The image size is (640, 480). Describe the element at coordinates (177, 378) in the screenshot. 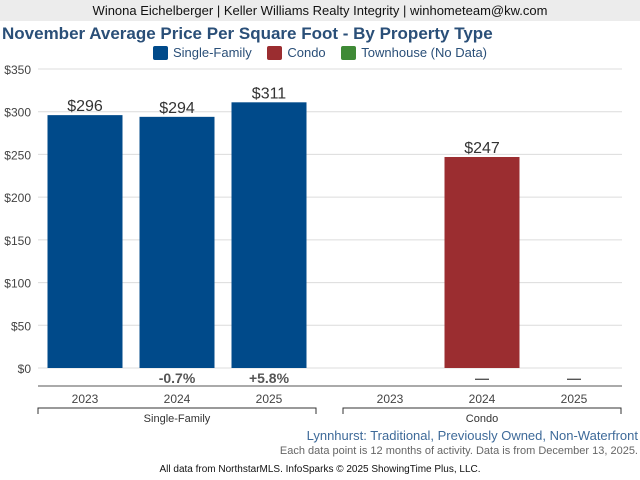

I see `change-label: -0.7%` at that location.